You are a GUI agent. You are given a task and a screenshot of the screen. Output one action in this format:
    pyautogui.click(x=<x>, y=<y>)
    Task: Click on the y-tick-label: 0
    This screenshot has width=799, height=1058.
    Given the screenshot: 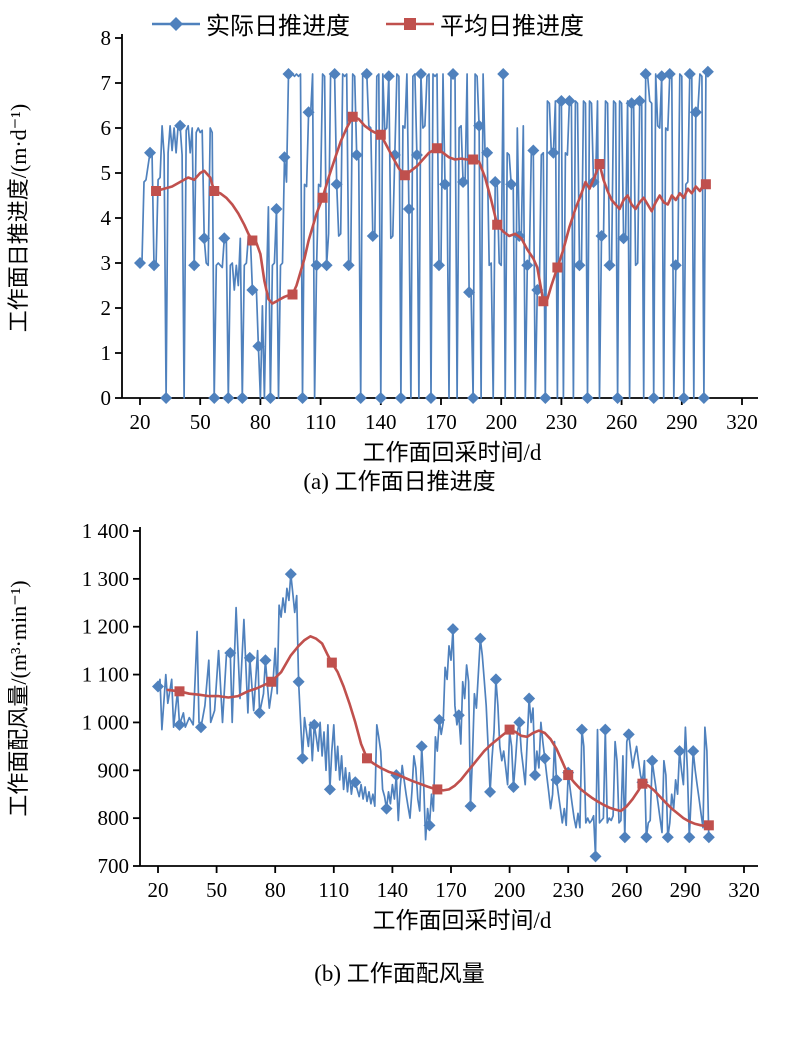 What is the action you would take?
    pyautogui.click(x=106, y=398)
    